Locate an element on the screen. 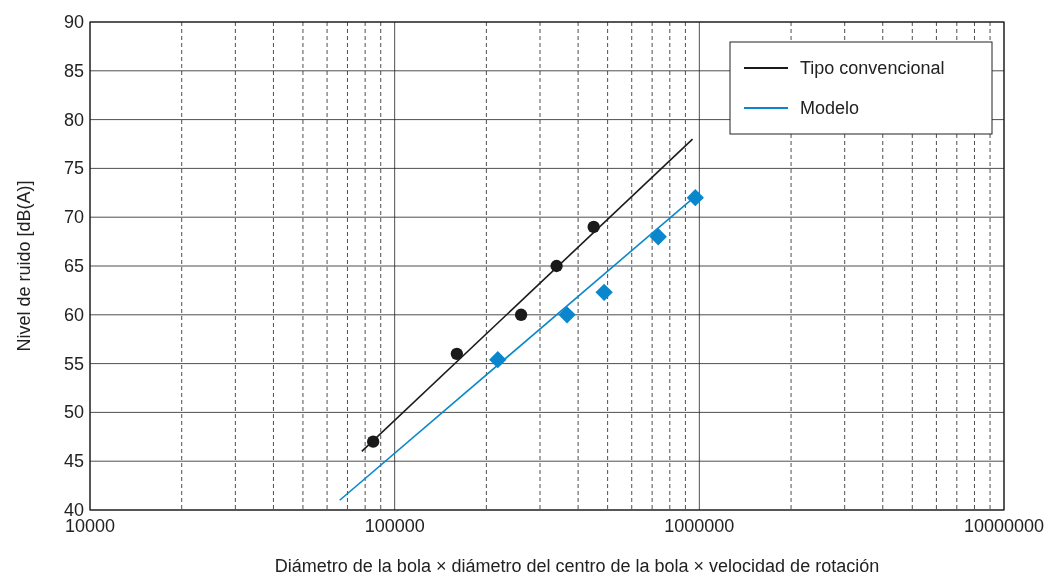 This screenshot has height=586, width=1064. x-tick-label: 100000 is located at coordinates (394, 526).